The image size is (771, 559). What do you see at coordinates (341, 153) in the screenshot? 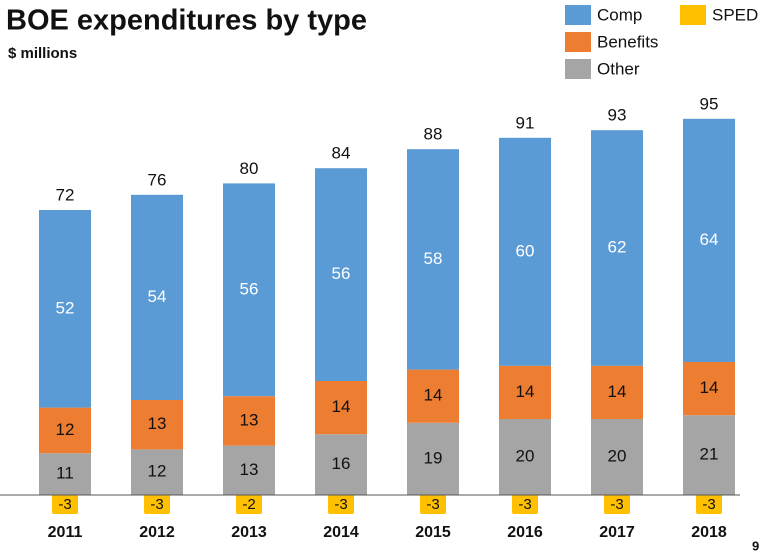
I see `total-label: 84` at bounding box center [341, 153].